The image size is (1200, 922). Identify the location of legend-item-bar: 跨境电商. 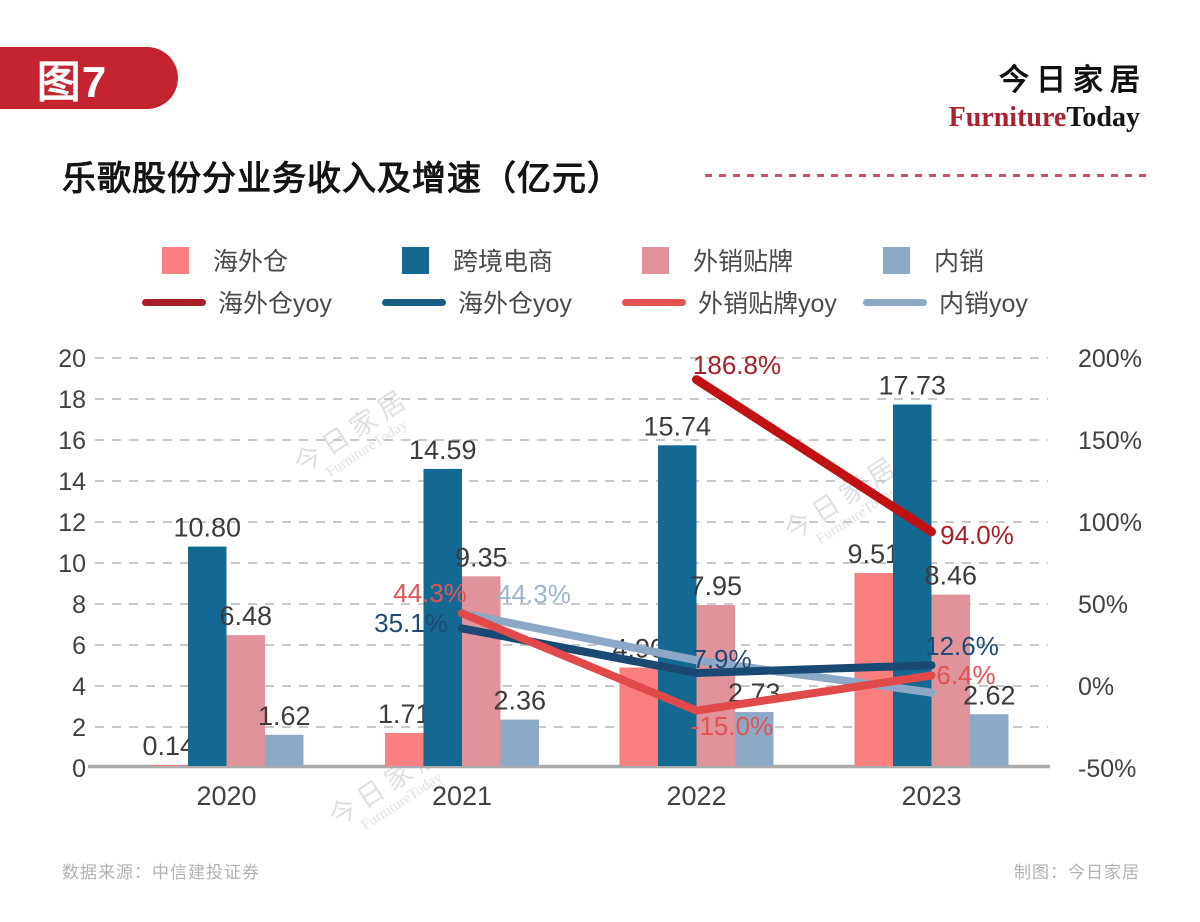
(477, 261).